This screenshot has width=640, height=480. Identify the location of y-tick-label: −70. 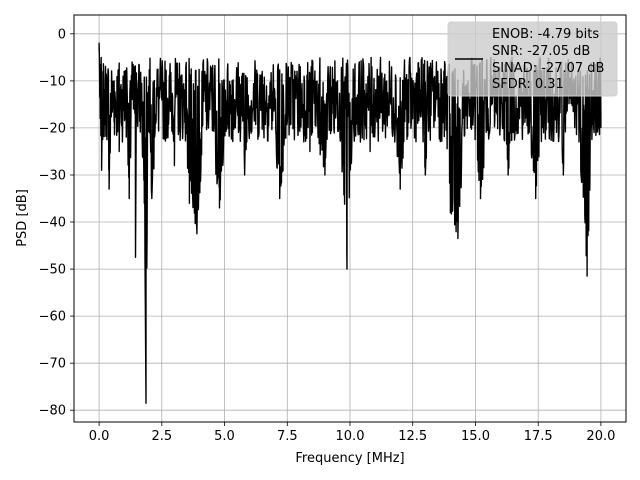
(52, 364).